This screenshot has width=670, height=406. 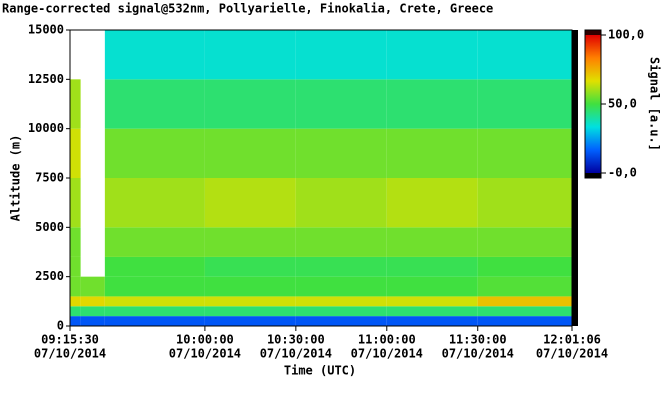 What do you see at coordinates (593, 104) in the screenshot?
I see `colorbar` at bounding box center [593, 104].